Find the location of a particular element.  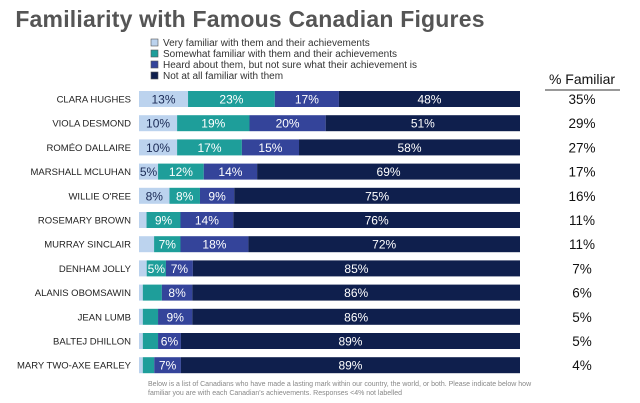

bar-data-label: 51% is located at coordinates (423, 124).